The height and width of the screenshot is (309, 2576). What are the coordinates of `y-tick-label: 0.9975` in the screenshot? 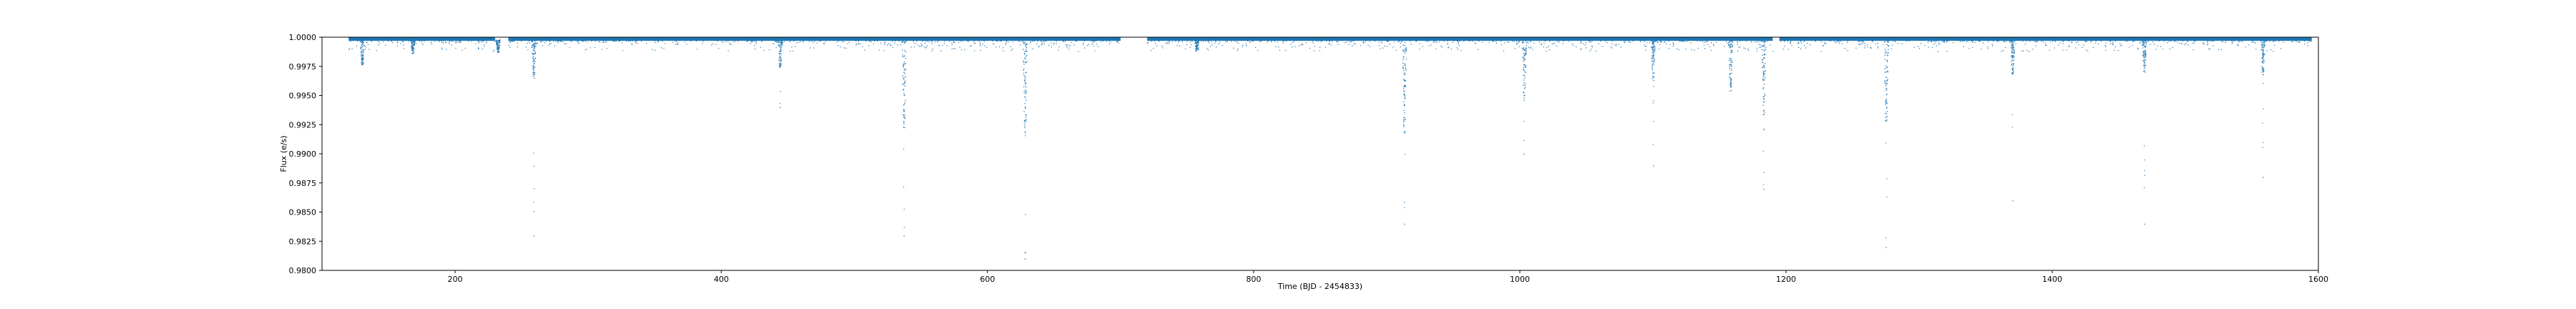 It's located at (303, 67).